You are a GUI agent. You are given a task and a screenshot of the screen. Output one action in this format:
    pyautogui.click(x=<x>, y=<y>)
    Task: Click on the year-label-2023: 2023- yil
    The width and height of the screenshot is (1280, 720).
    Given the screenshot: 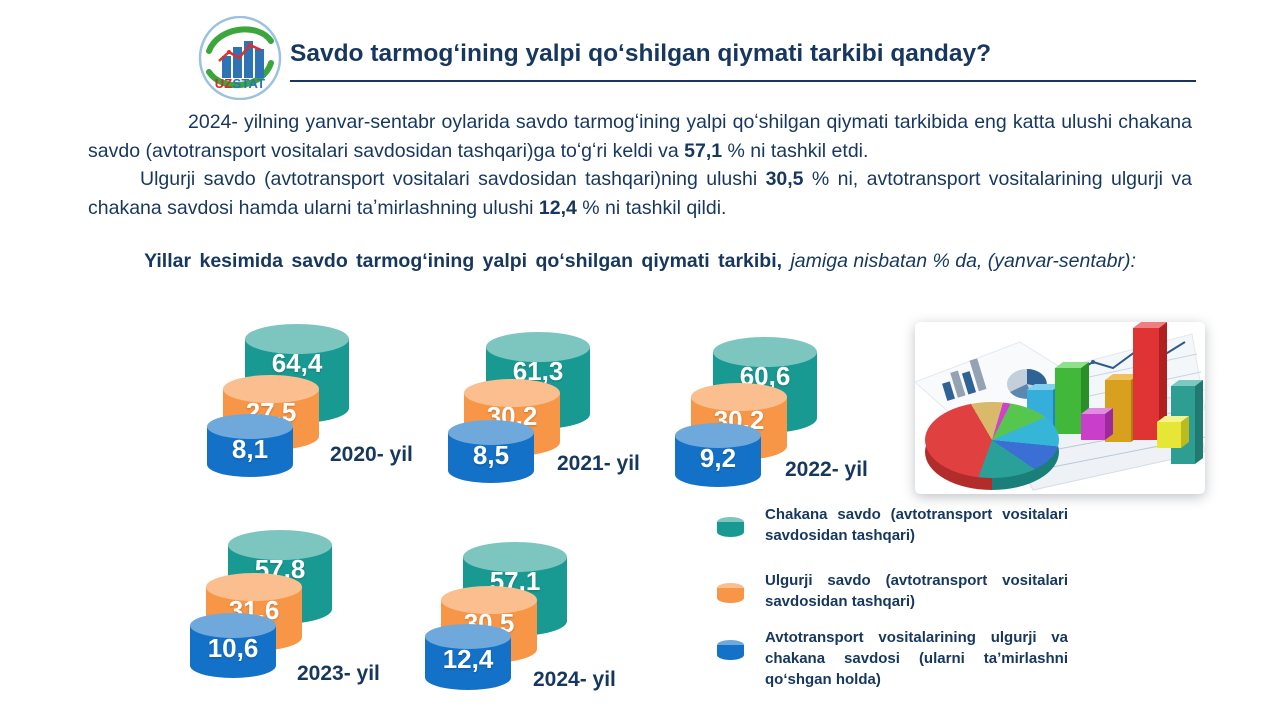 What is the action you would take?
    pyautogui.click(x=338, y=673)
    